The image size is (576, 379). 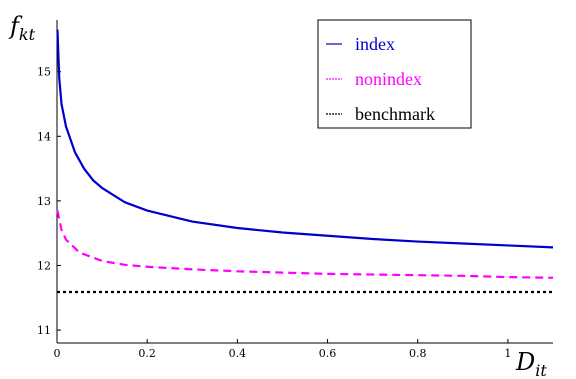 I want to click on legend-label-nonindex: nonindex, so click(x=388, y=79).